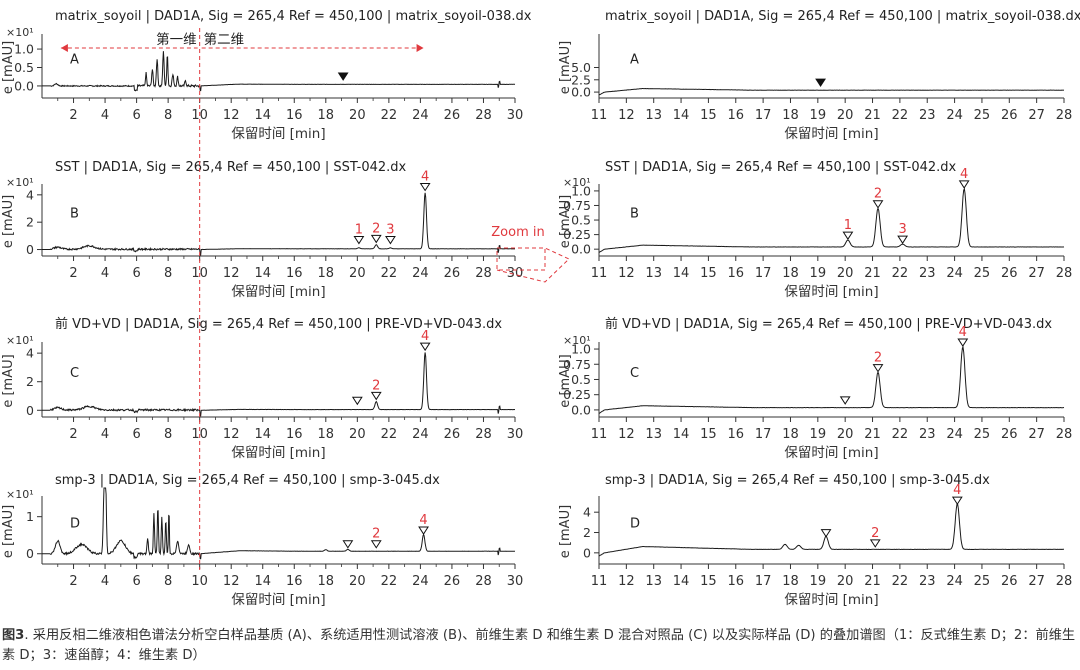  I want to click on y-tick-label: 2, so click(30, 381).